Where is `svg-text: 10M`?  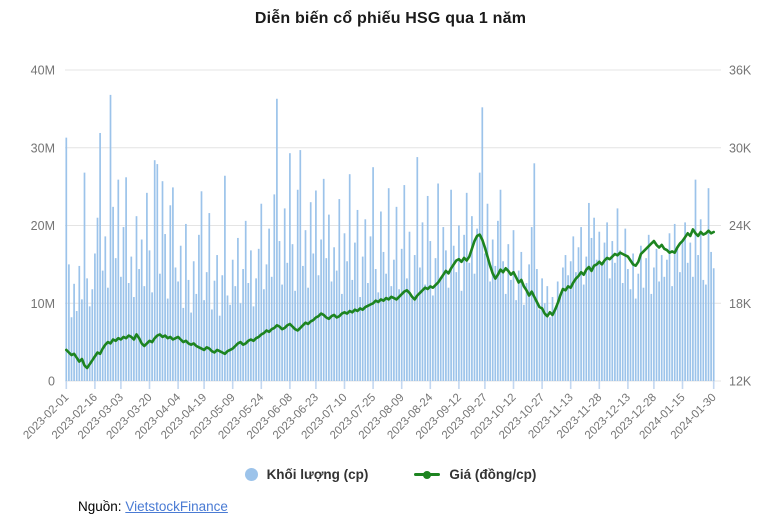 svg-text: 10M is located at coordinates (43, 304).